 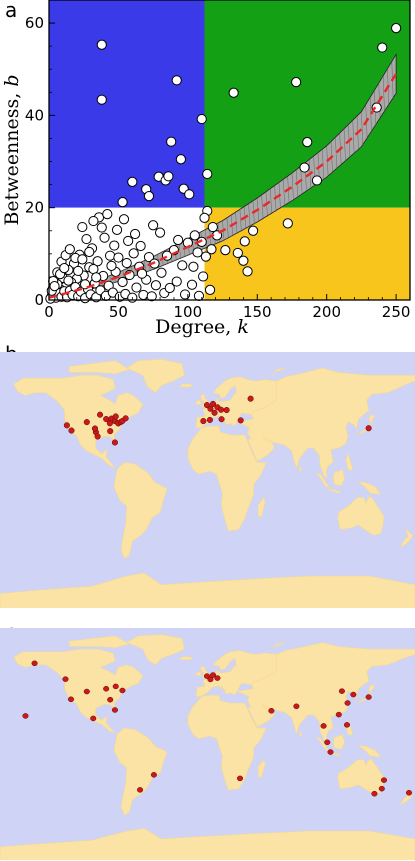 What do you see at coordinates (11, 11) in the screenshot?
I see `panel-label-a: a` at bounding box center [11, 11].